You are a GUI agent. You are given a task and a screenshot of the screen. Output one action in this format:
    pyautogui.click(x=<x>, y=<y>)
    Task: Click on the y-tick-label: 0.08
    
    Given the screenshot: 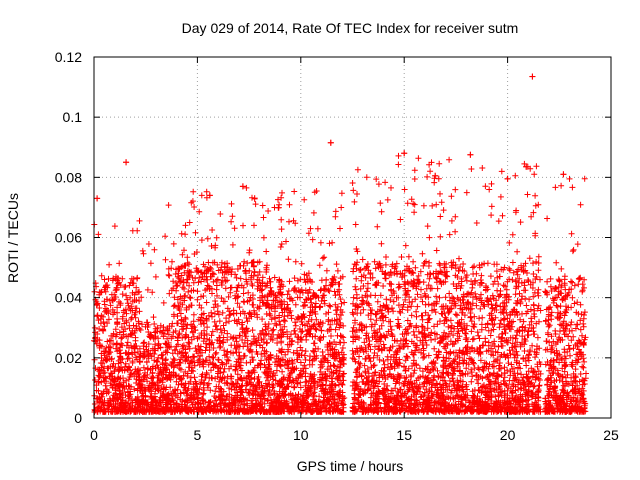 What is the action you would take?
    pyautogui.click(x=68, y=177)
    